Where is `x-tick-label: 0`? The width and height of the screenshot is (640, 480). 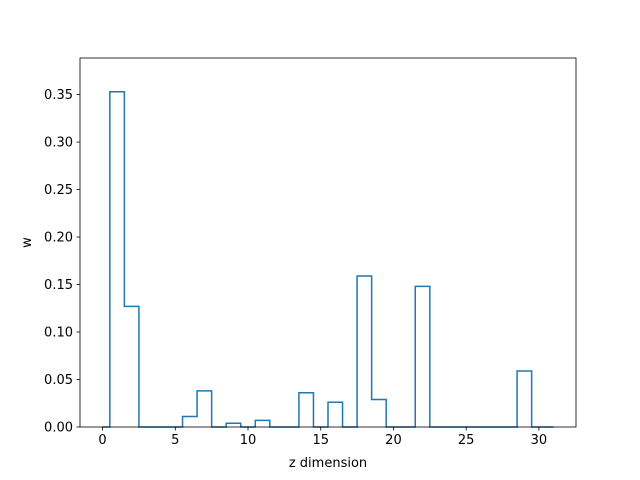 x-tick-label: 0 is located at coordinates (102, 440).